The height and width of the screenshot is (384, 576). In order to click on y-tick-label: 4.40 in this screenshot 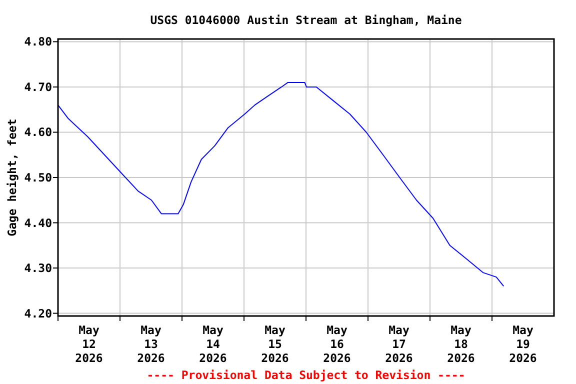, I will do `click(38, 223)`.